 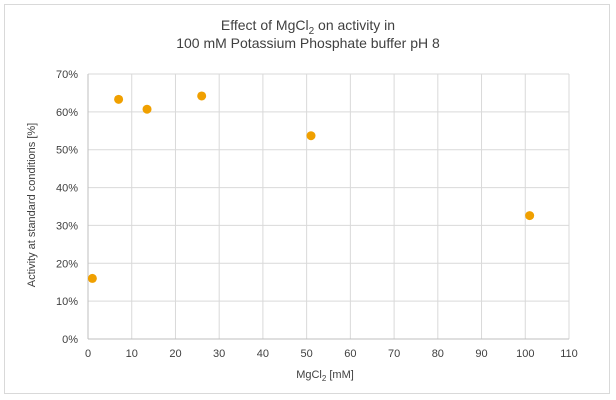 What do you see at coordinates (350, 354) in the screenshot?
I see `x-tick-label: 60` at bounding box center [350, 354].